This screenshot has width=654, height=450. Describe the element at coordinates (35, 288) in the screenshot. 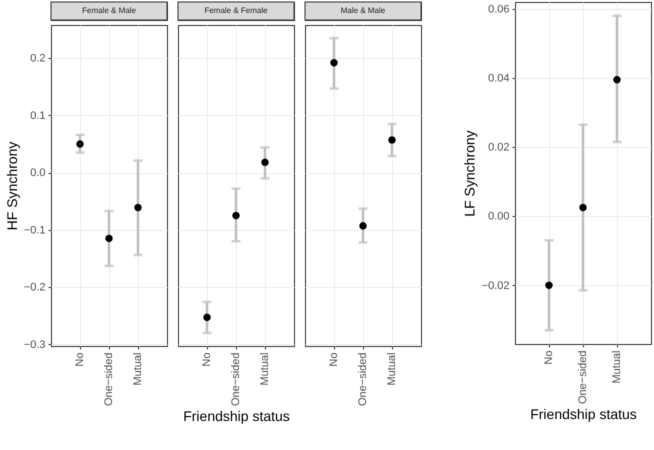

I see `y-tick-label: −0.2` at that location.